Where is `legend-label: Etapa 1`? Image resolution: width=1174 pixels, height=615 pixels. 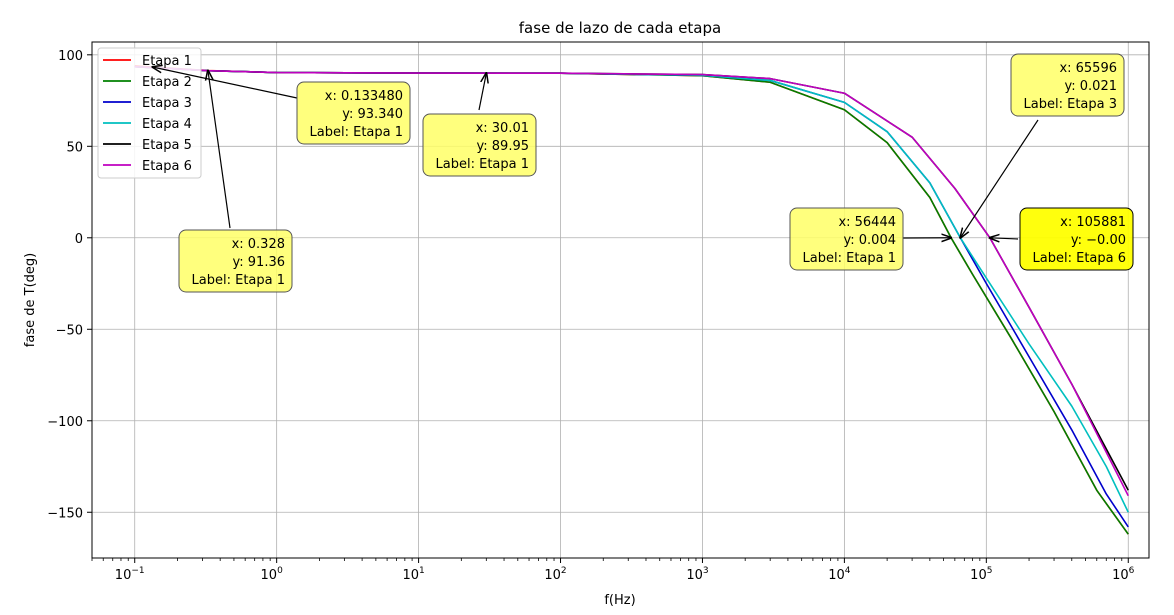 legend-label: Etapa 1 is located at coordinates (167, 61).